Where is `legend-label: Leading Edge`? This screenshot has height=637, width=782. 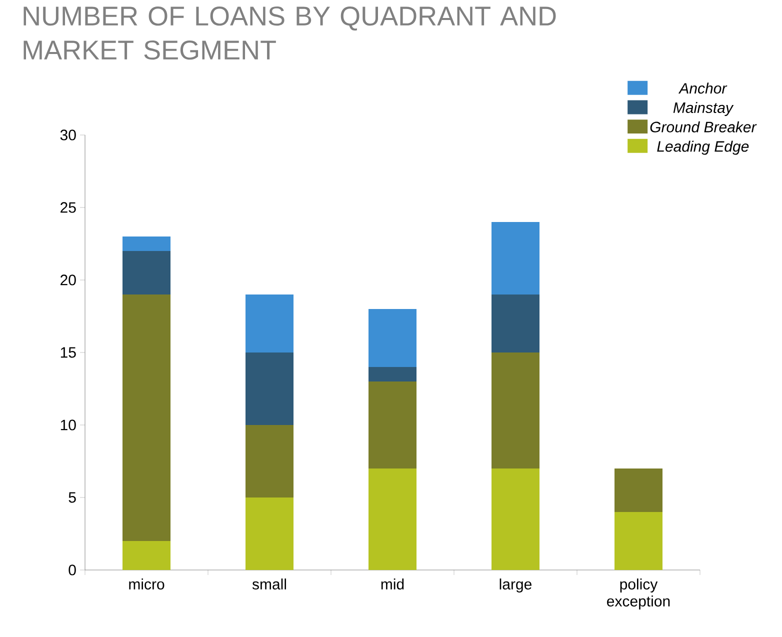
legend-label: Leading Edge is located at coordinates (703, 147).